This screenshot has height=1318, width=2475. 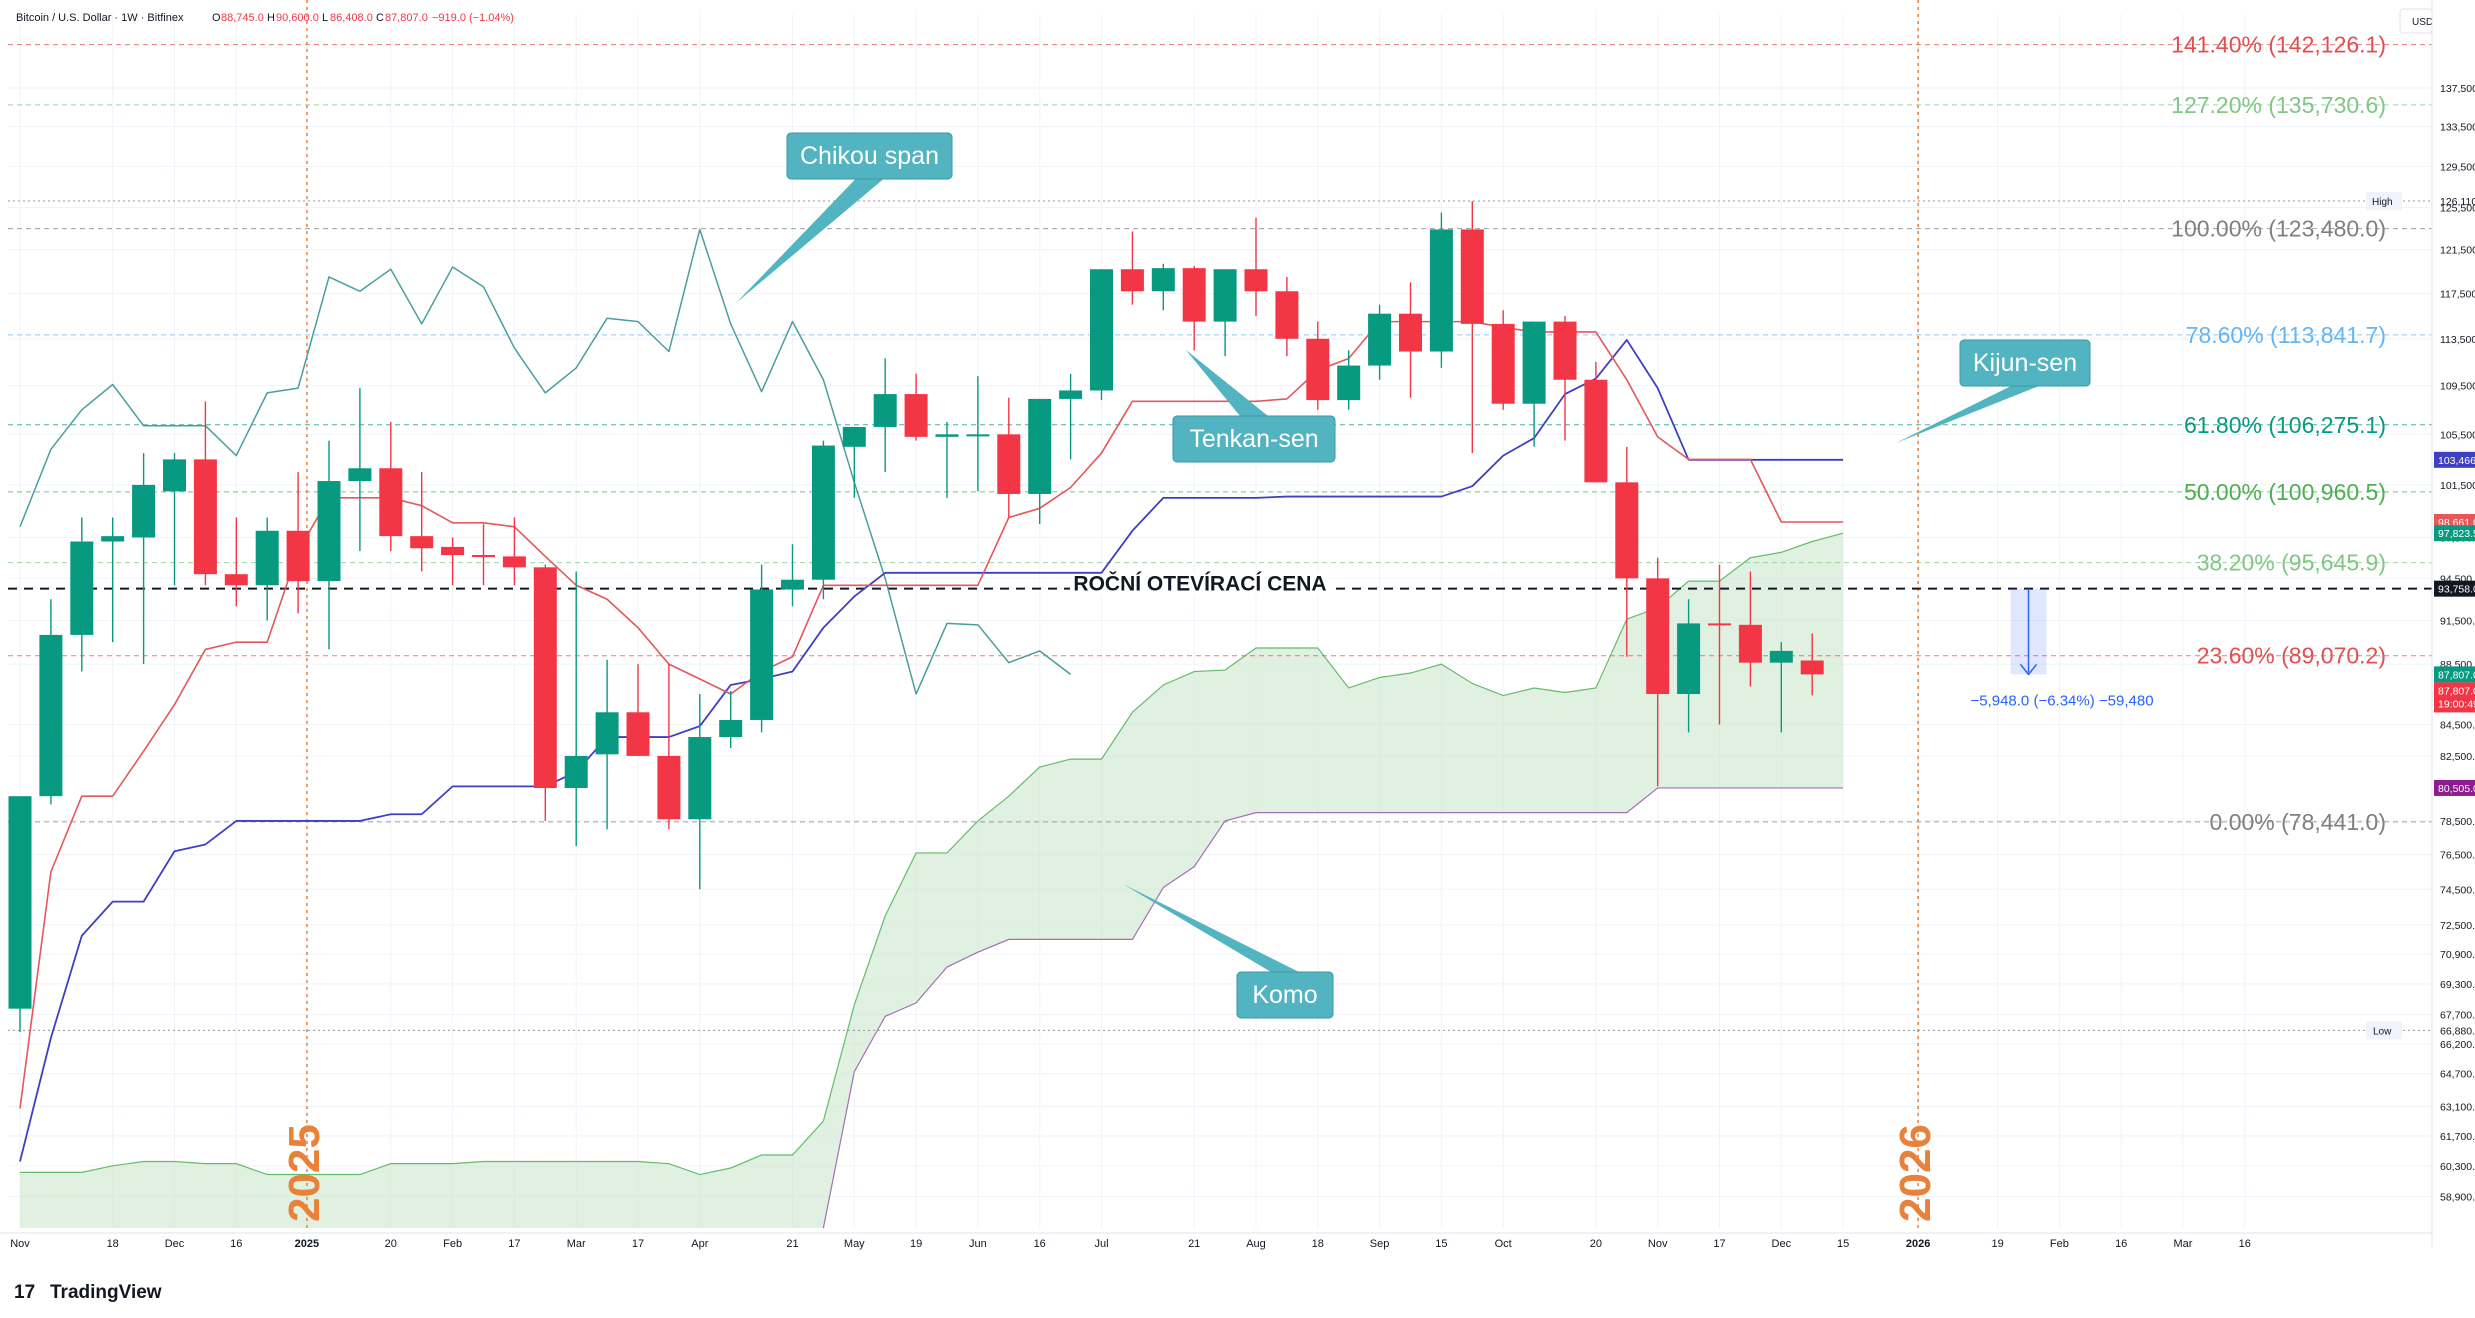 What do you see at coordinates (1658, 1244) in the screenshot?
I see `x-tick-label: Nov` at bounding box center [1658, 1244].